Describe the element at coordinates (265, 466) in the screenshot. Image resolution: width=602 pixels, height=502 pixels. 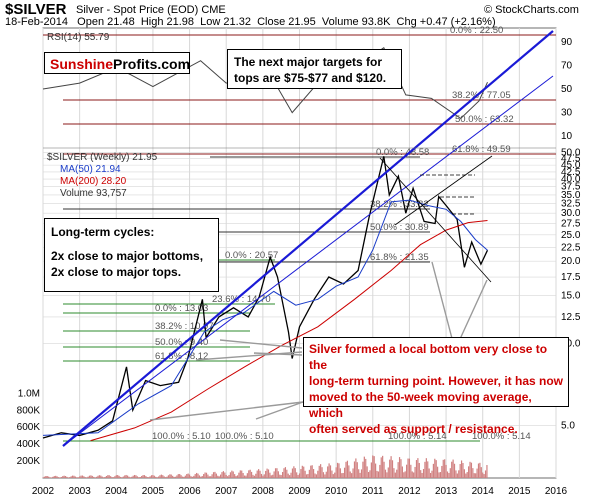
I see `volume-panel` at that location.